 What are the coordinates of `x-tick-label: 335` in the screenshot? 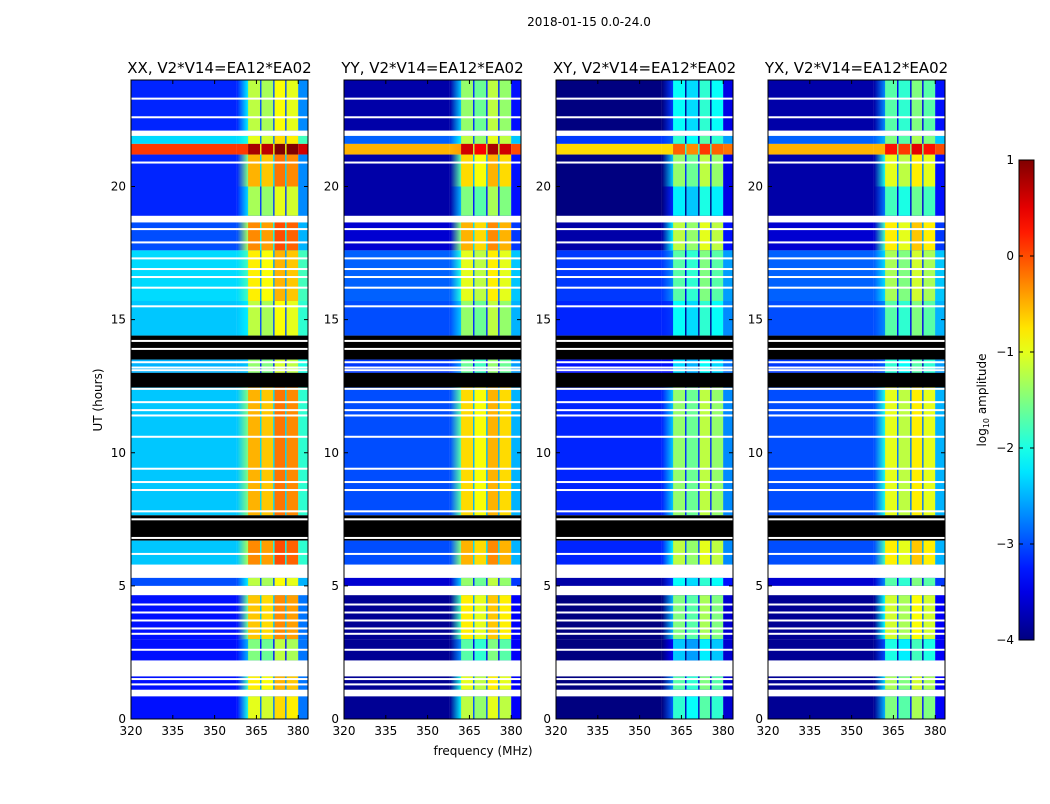 It's located at (809, 731).